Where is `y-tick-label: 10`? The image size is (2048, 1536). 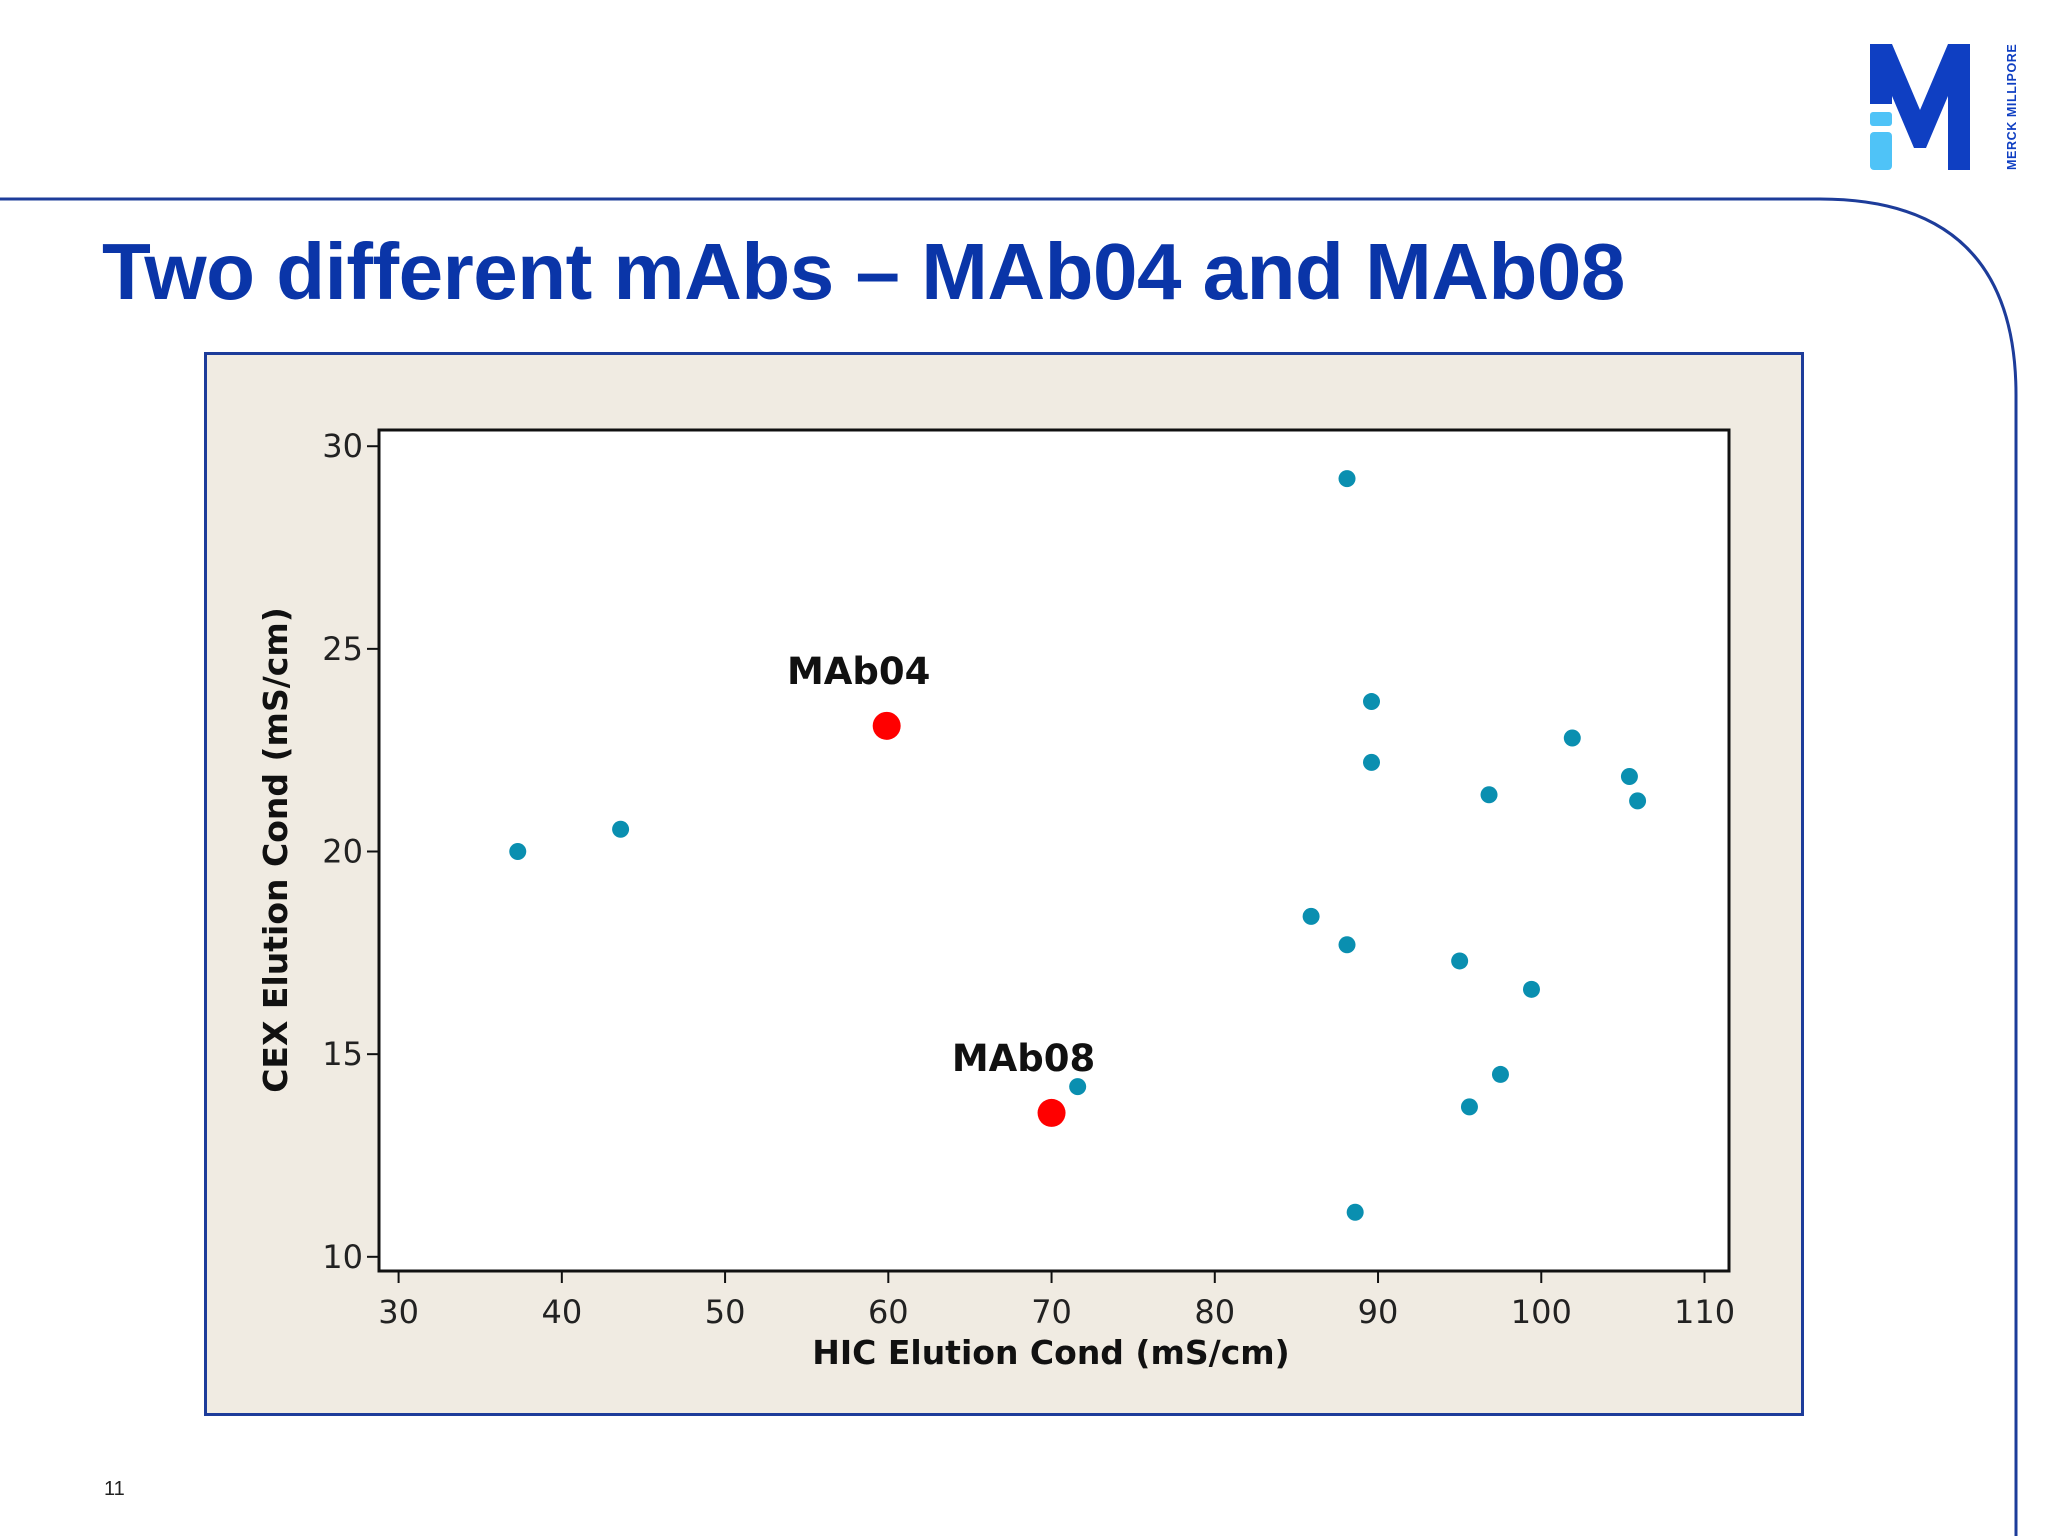
y-tick-label: 10 is located at coordinates (342, 1257).